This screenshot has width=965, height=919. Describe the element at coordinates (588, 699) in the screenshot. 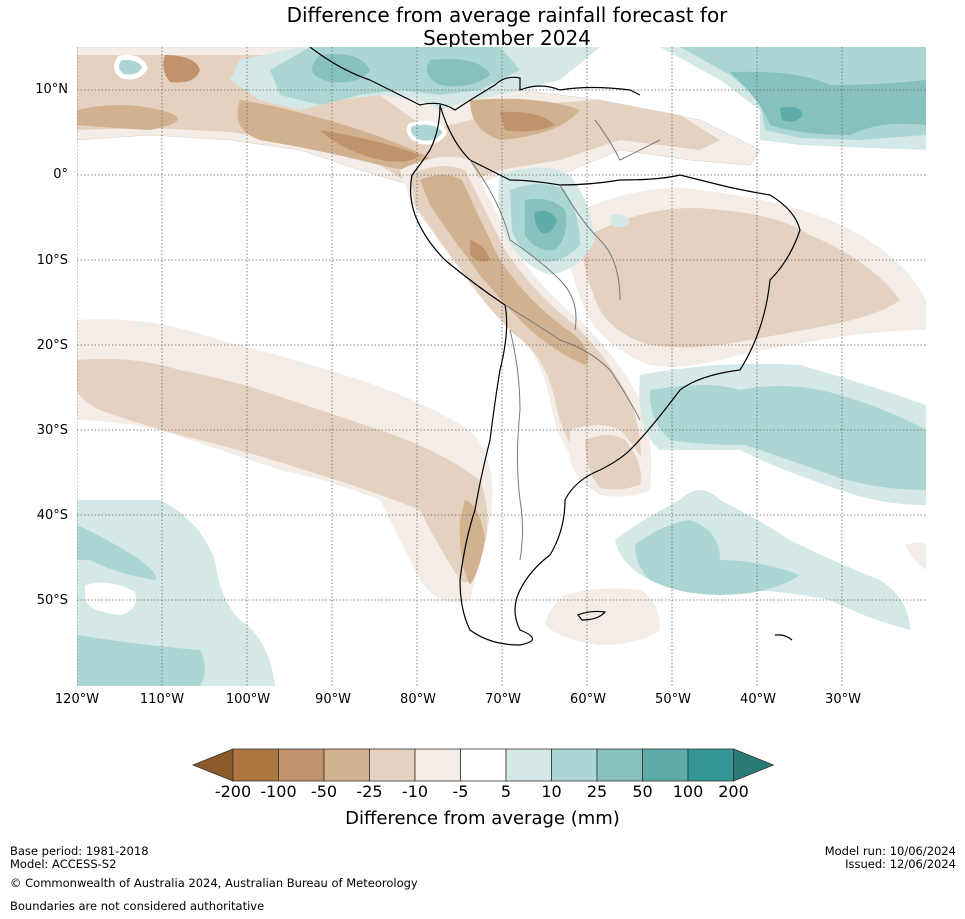

I see `lon-label: 60°W` at that location.